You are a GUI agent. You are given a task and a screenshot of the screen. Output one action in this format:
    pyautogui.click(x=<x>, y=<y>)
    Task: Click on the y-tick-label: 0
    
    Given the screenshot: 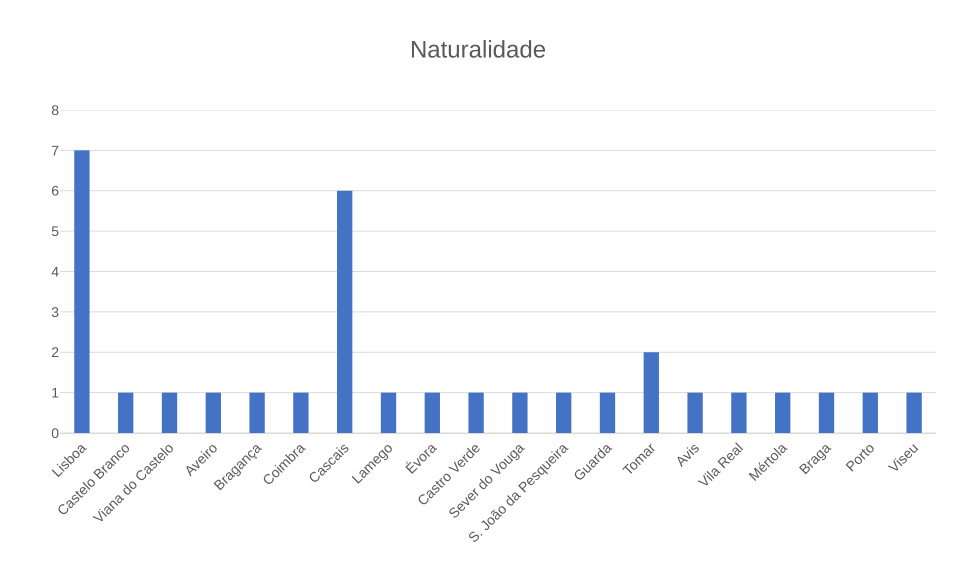 What is the action you would take?
    pyautogui.click(x=55, y=432)
    